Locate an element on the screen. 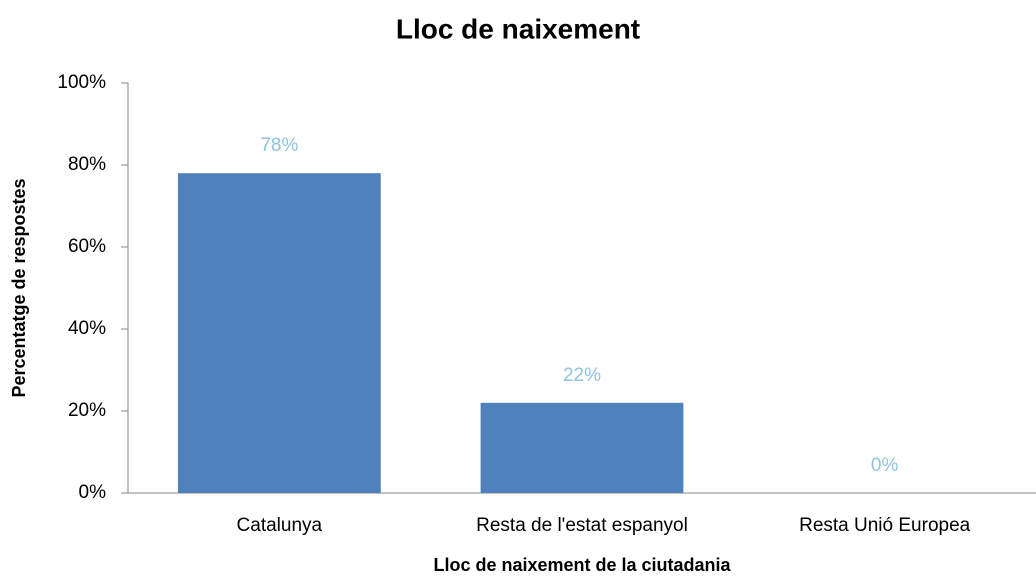 This screenshot has width=1036, height=581. x-axis-title: Lloc de naixement de la ciutadania is located at coordinates (582, 565).